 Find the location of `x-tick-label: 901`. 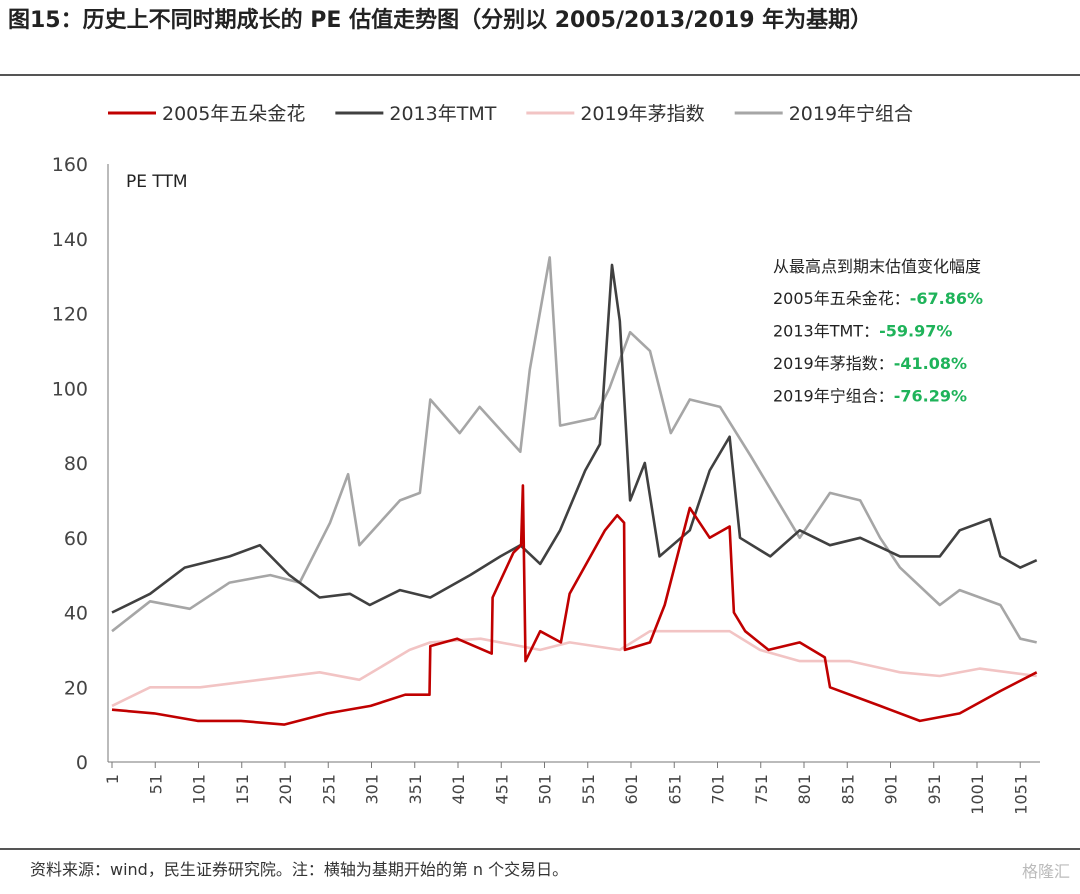

x-tick-label: 901 is located at coordinates (891, 789).